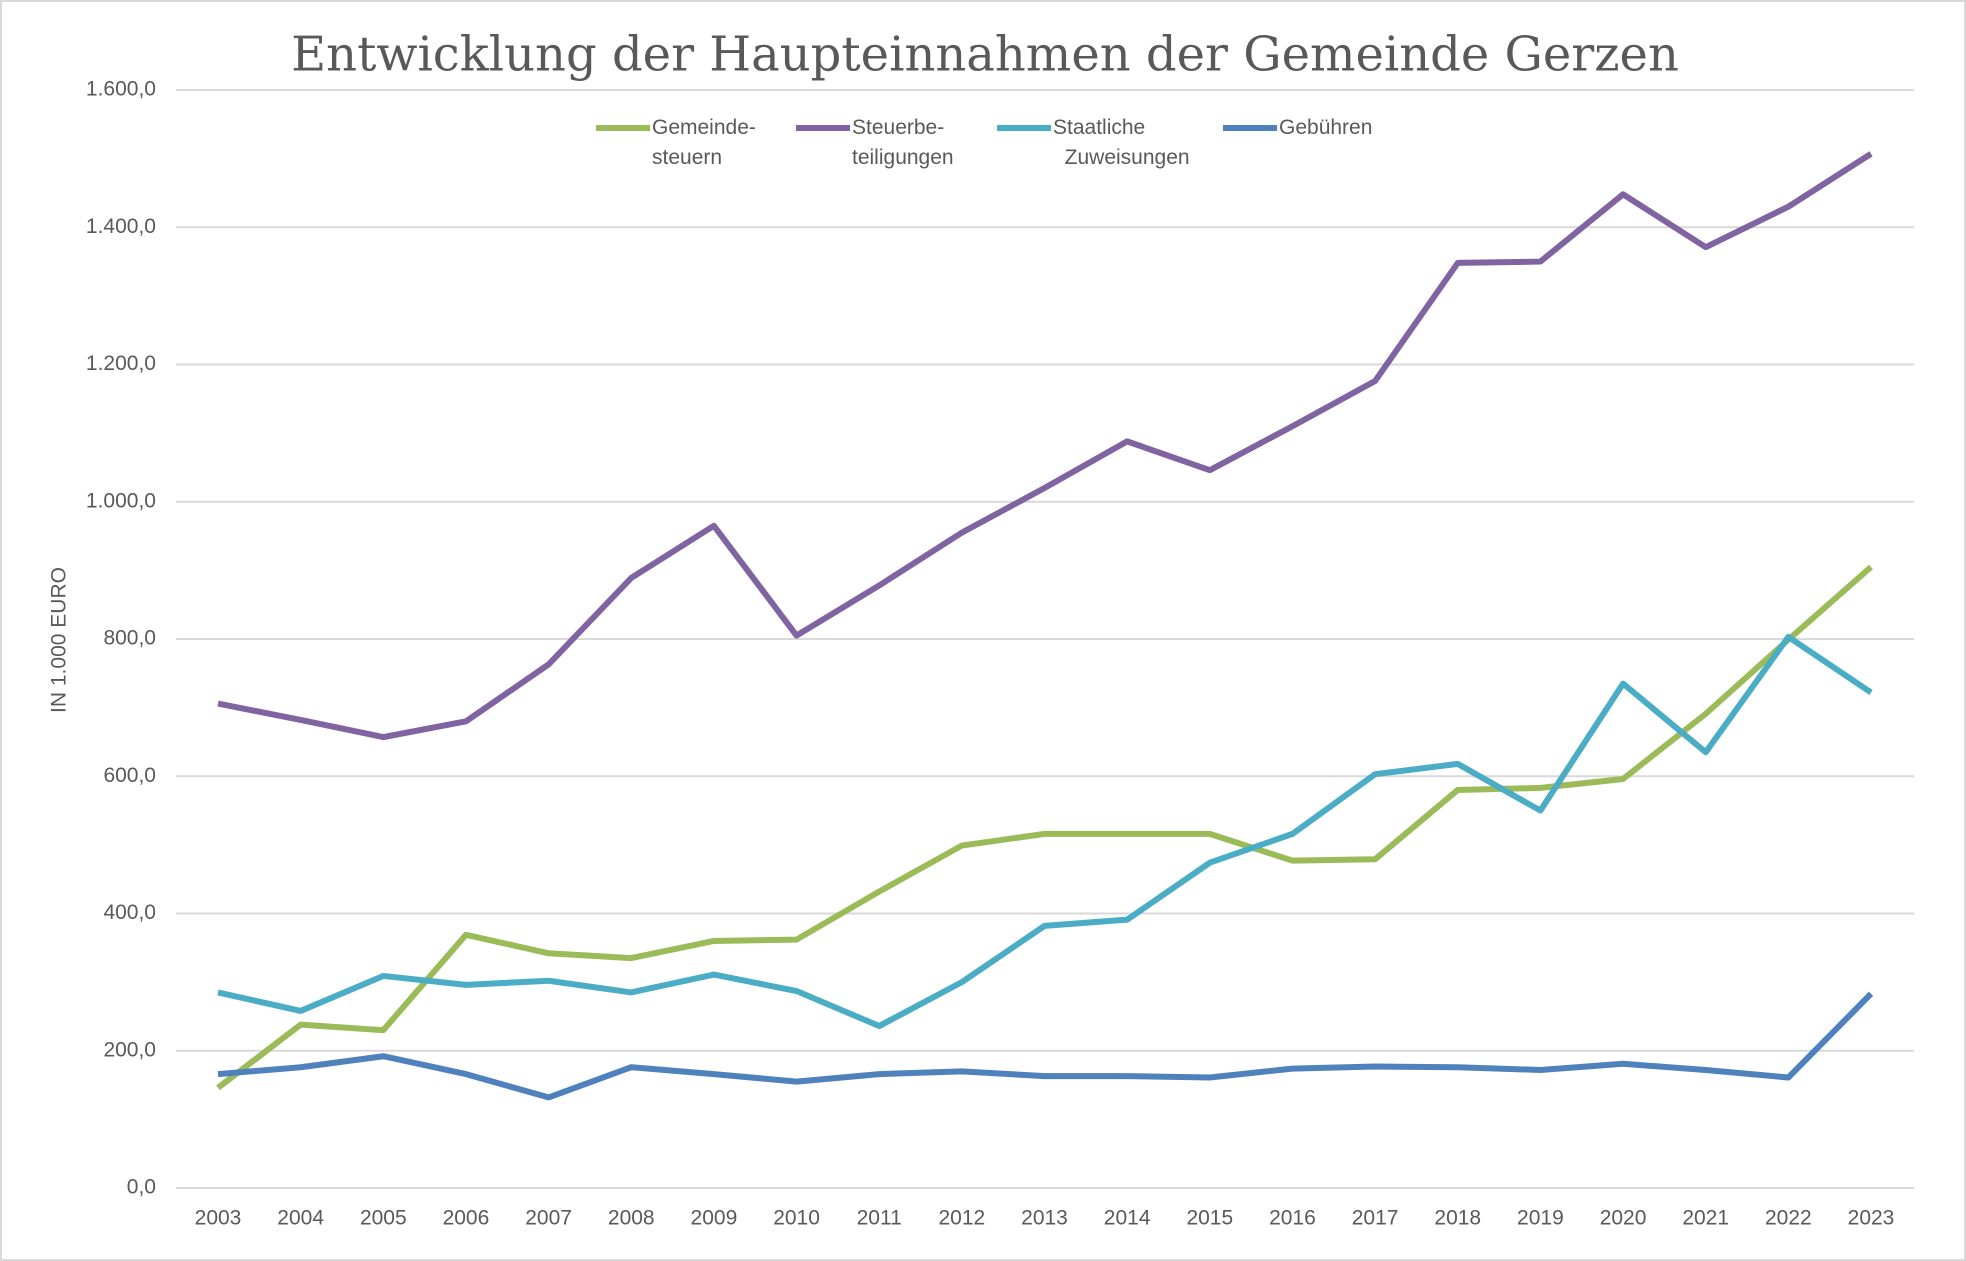  I want to click on x-tick-label: 2012, so click(961, 1218).